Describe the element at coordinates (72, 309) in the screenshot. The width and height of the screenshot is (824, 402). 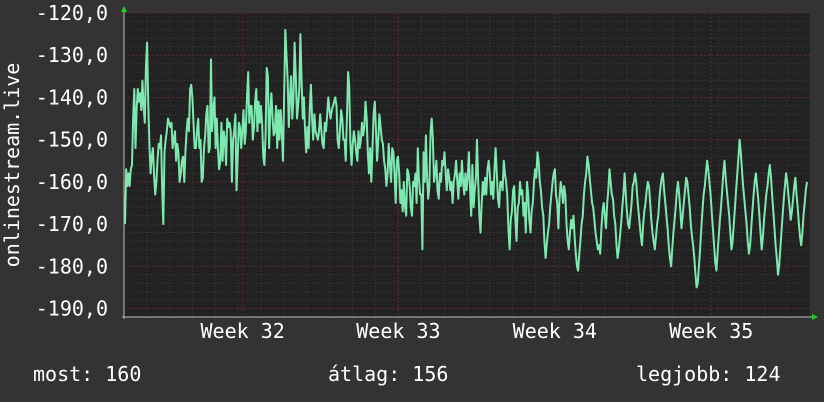
I see `y-tick-label: -190,0` at that location.